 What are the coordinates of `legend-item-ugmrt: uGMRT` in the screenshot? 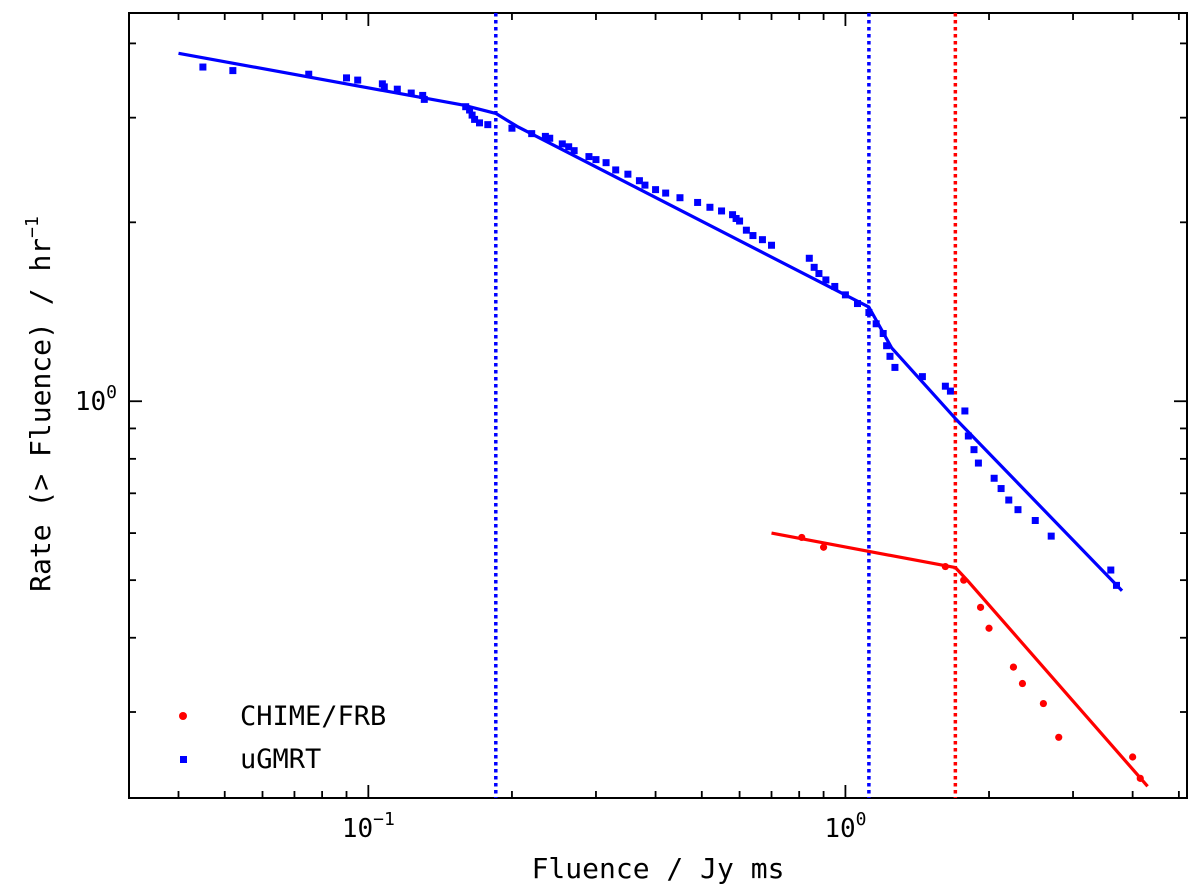 It's located at (250, 759).